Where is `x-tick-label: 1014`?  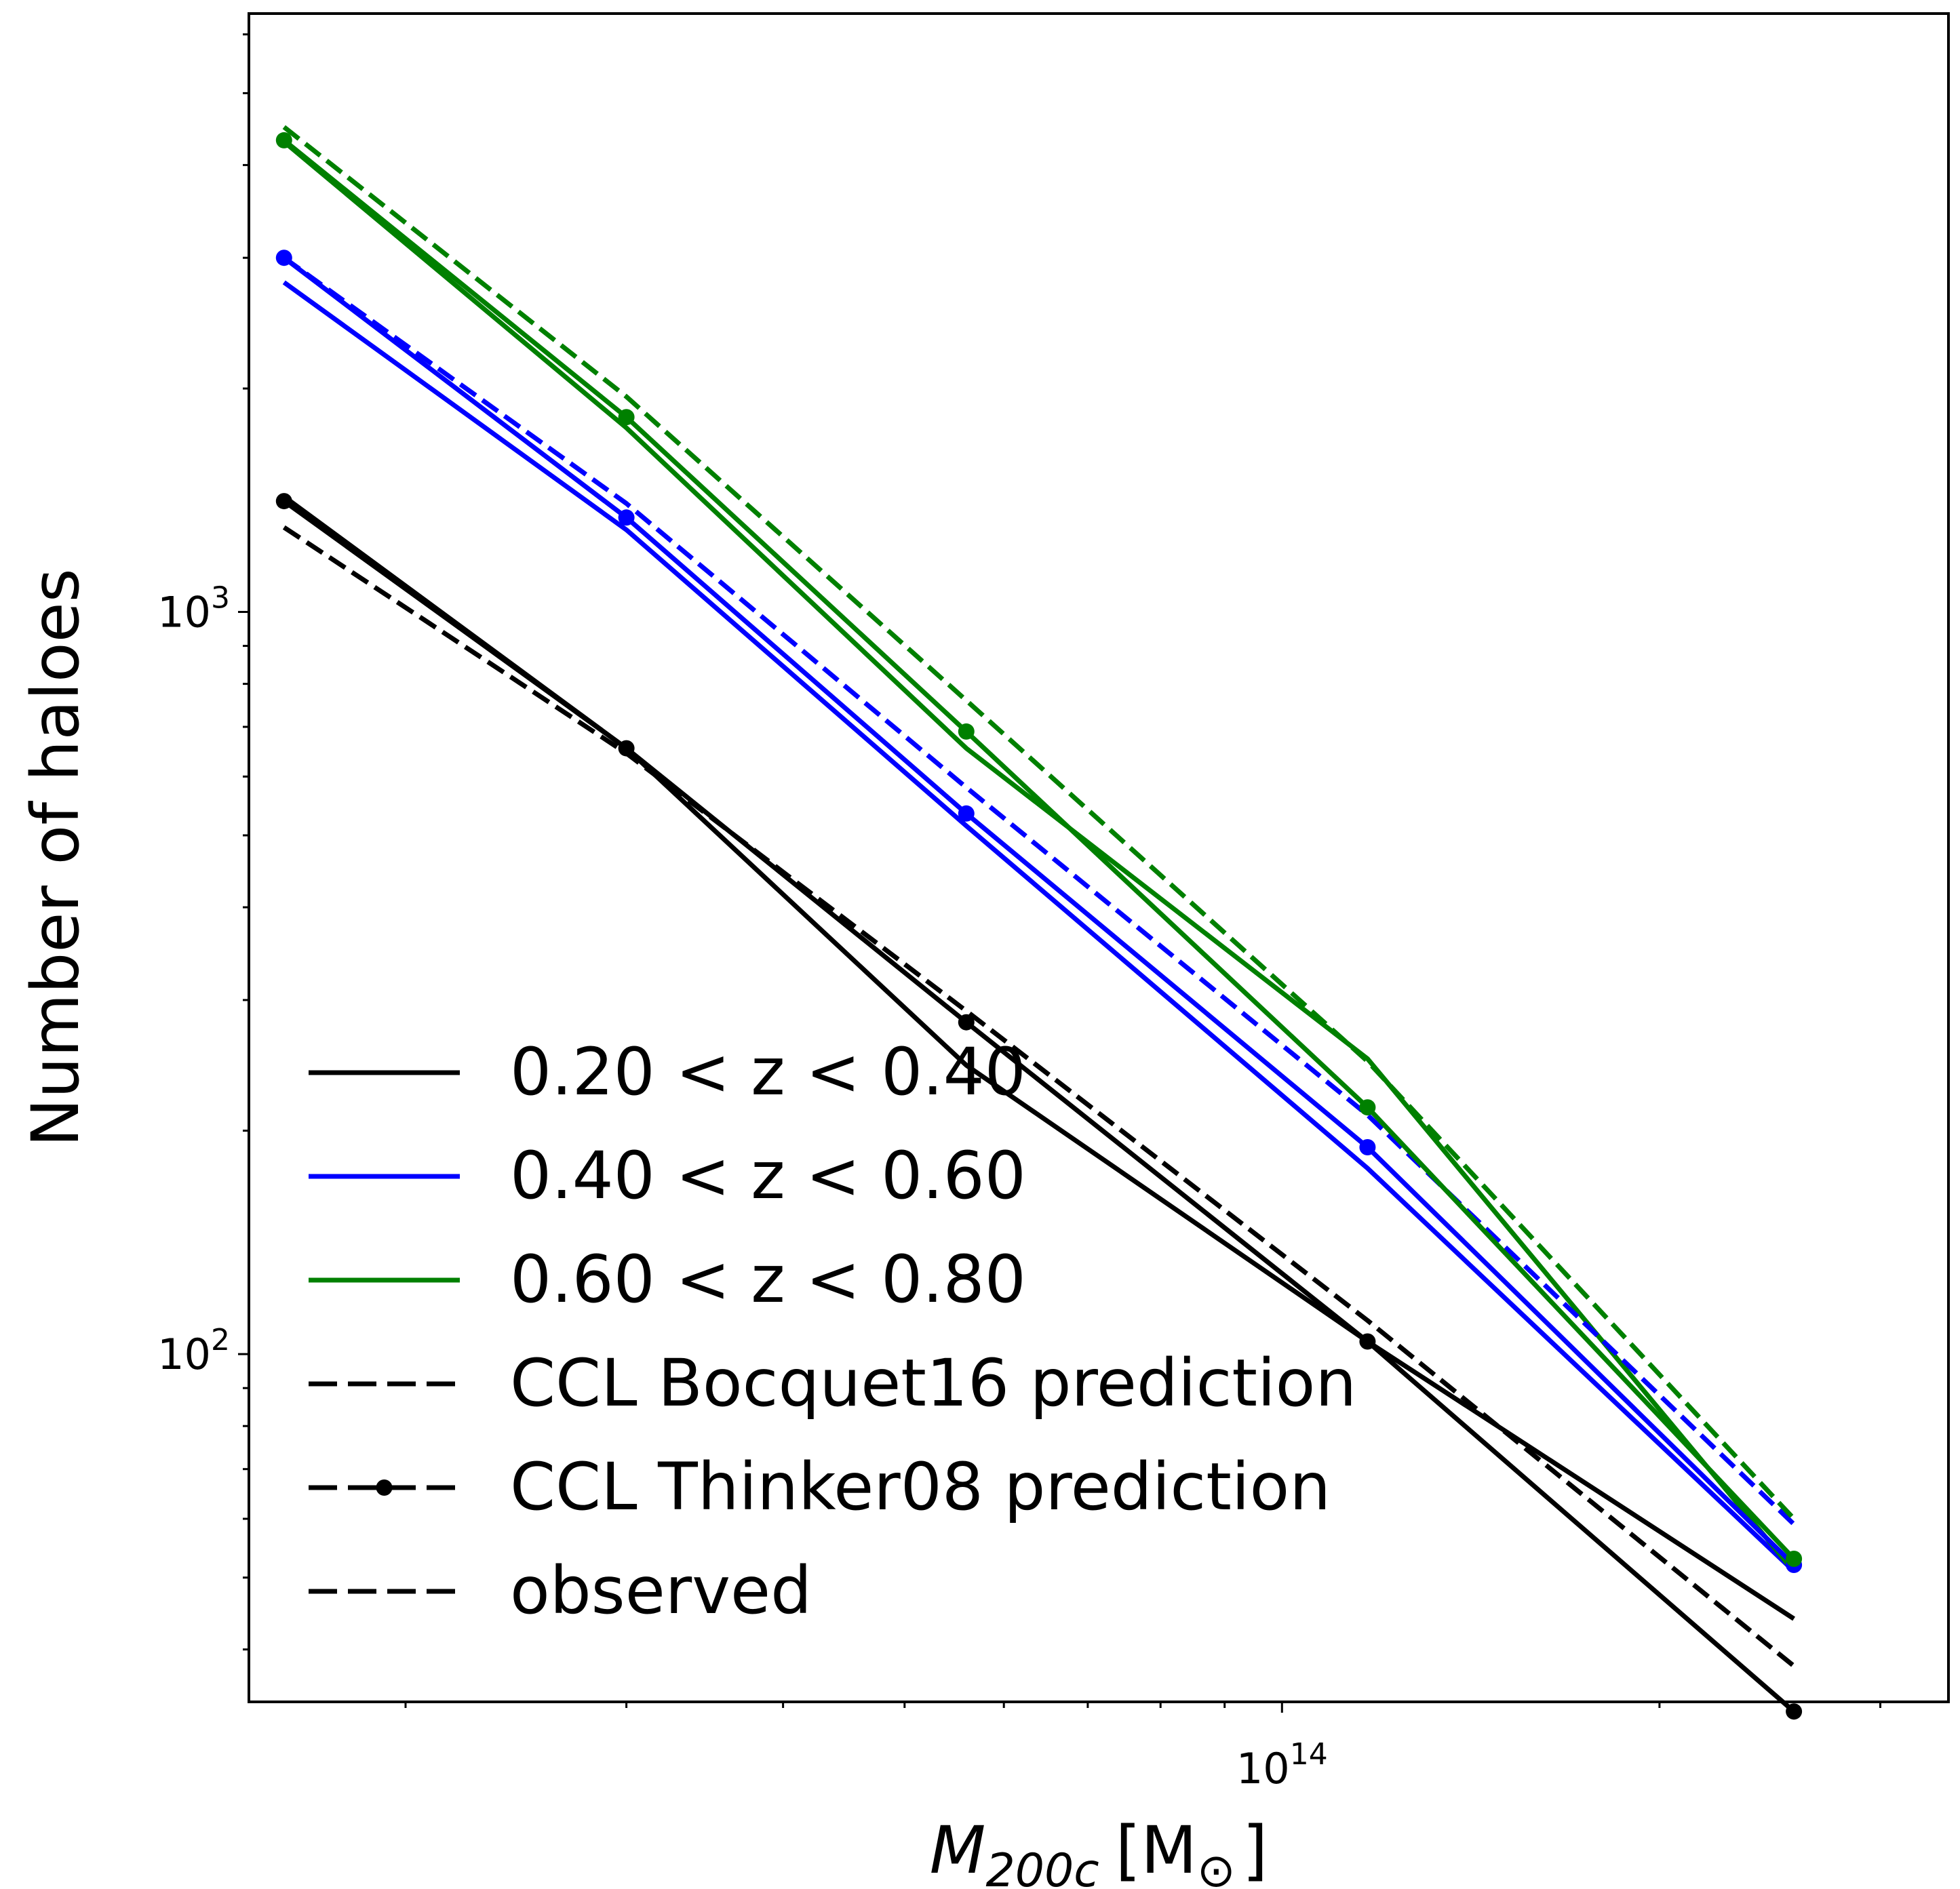 x-tick-label: 1014 is located at coordinates (1282, 1765).